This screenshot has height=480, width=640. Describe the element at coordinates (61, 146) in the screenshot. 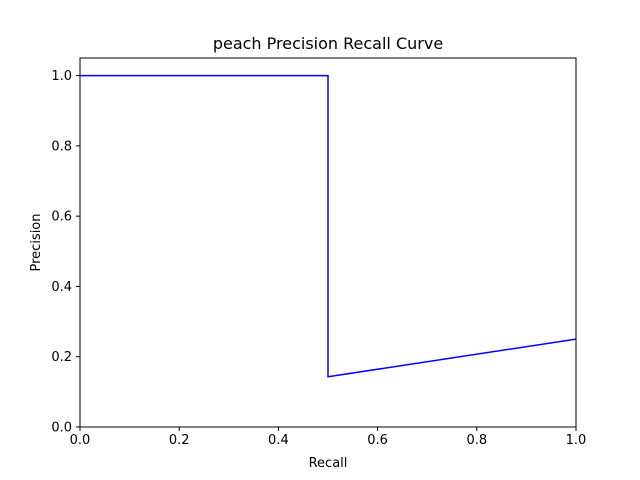

I see `y-tick-label: 0.8` at that location.